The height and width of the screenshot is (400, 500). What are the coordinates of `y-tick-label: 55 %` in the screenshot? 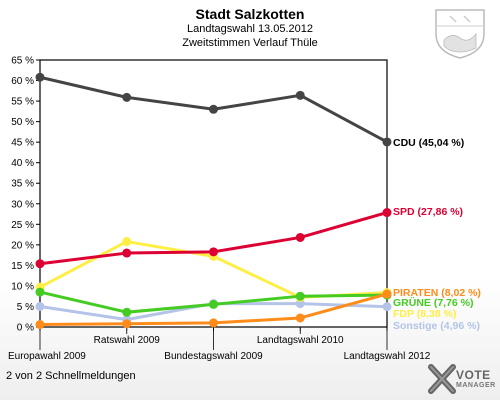 It's located at (22, 102).